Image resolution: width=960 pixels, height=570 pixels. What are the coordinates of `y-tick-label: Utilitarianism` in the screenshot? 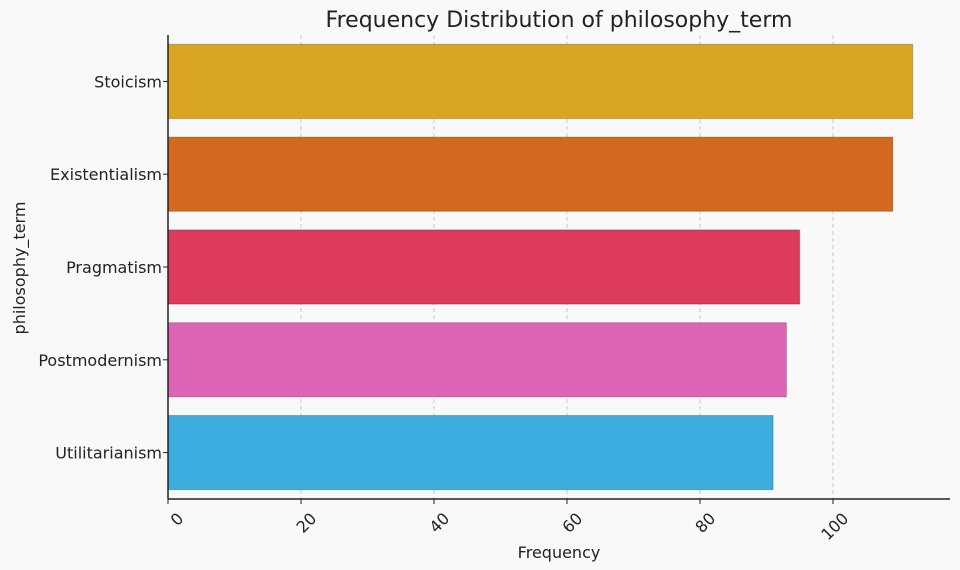 It's located at (108, 453).